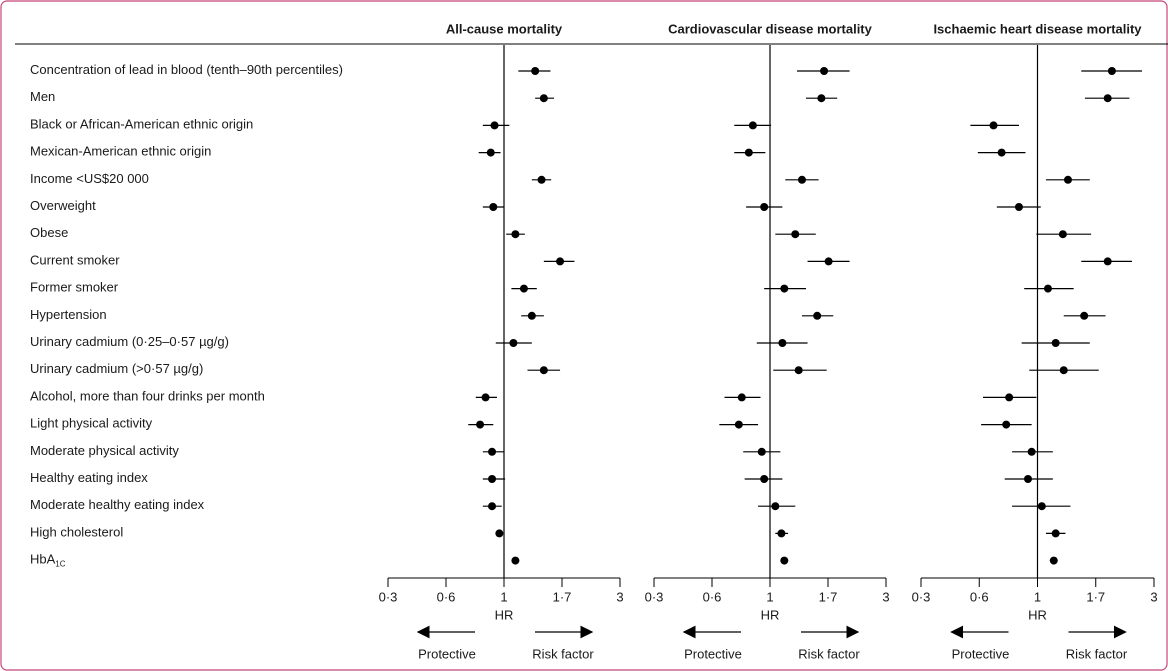 This screenshot has width=1168, height=671. I want to click on row-label: Men, so click(42, 97).